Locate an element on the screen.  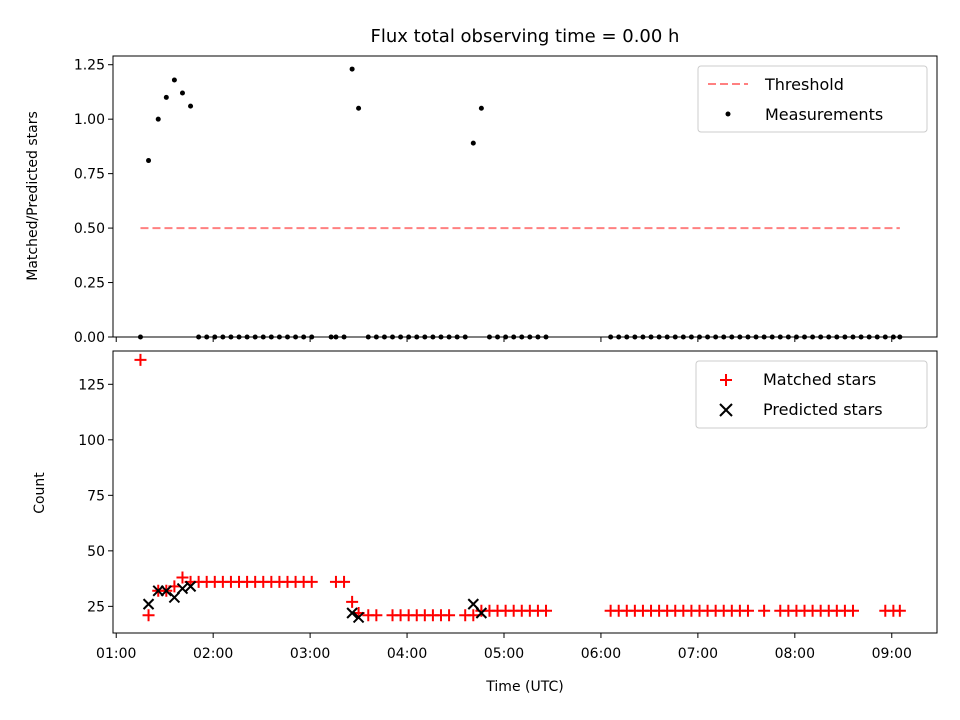
y-tick-label: 50 is located at coordinates (96, 552).